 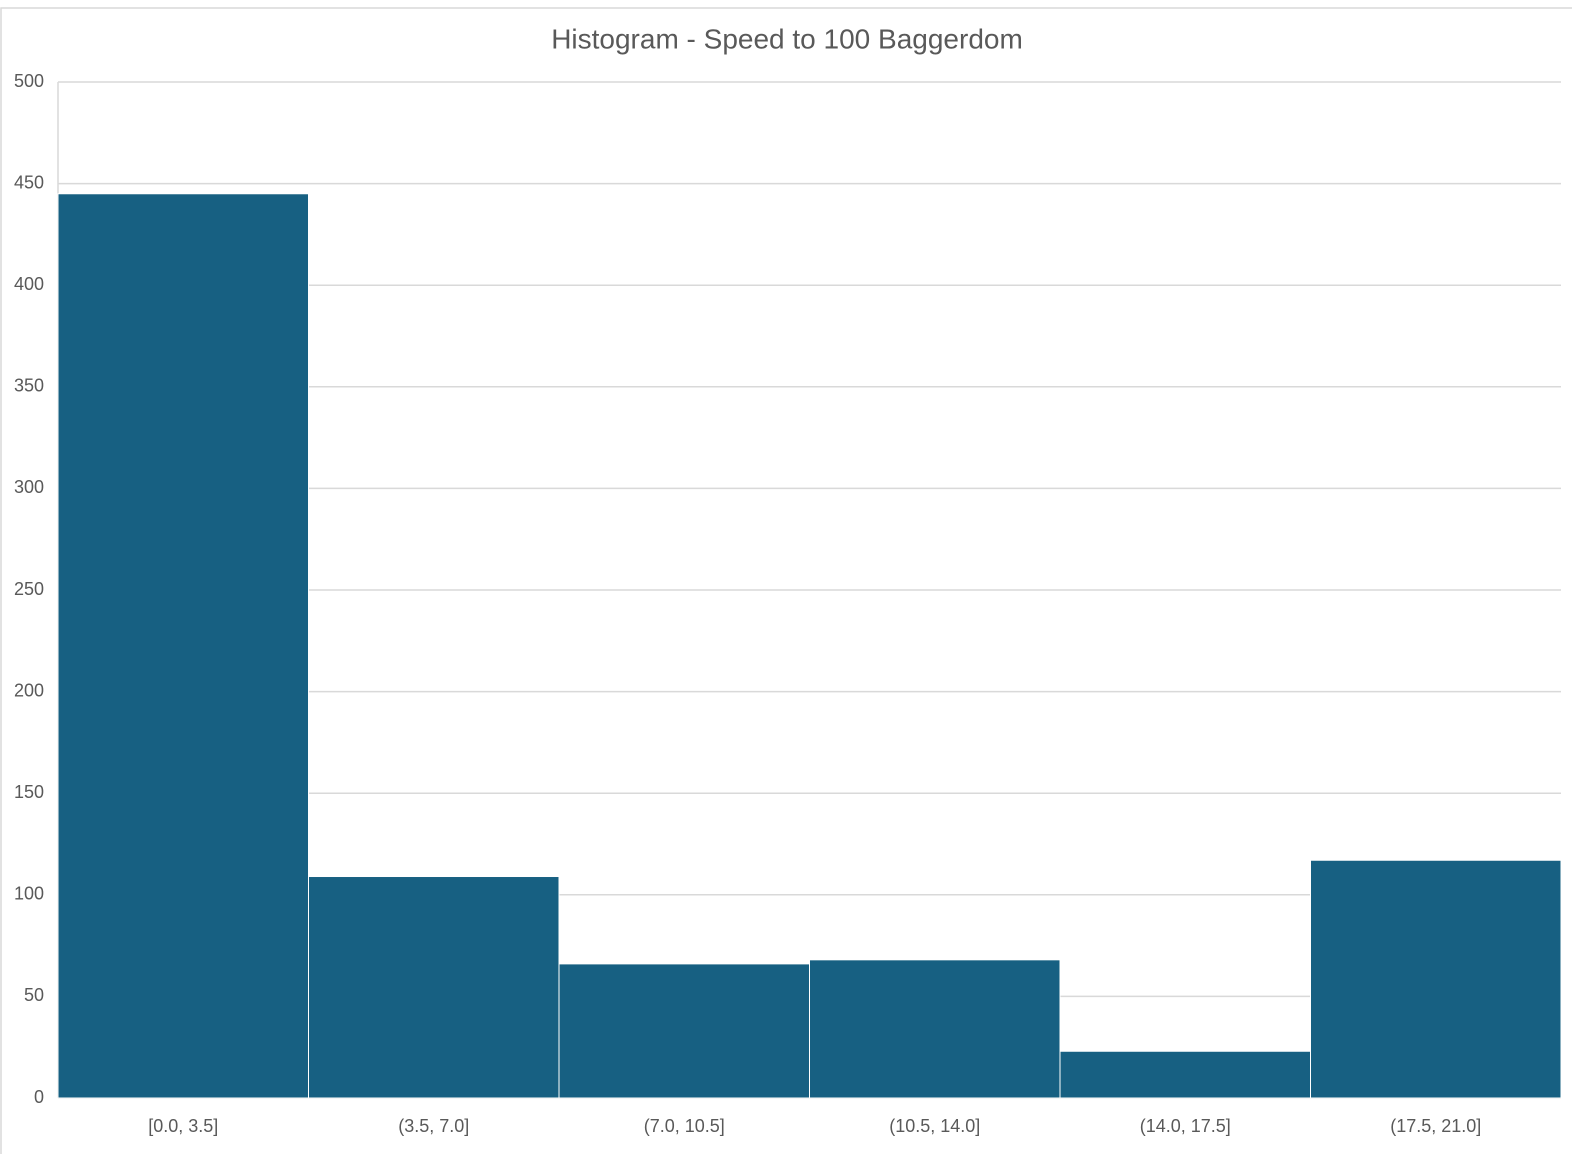 What do you see at coordinates (29, 81) in the screenshot?
I see `y-tick-label: 500` at bounding box center [29, 81].